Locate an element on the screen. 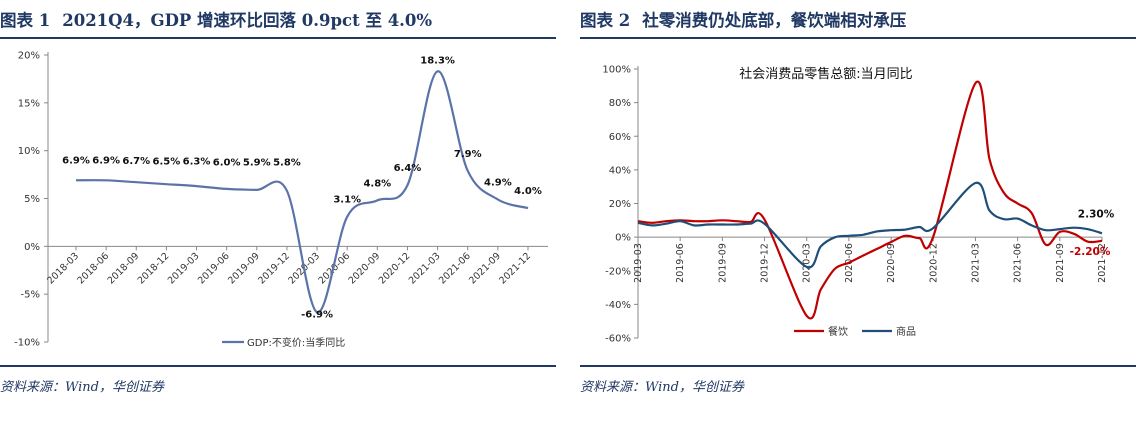 Image resolution: width=1138 pixels, height=431 pixels. legend-label-goods: 商品 is located at coordinates (906, 331).